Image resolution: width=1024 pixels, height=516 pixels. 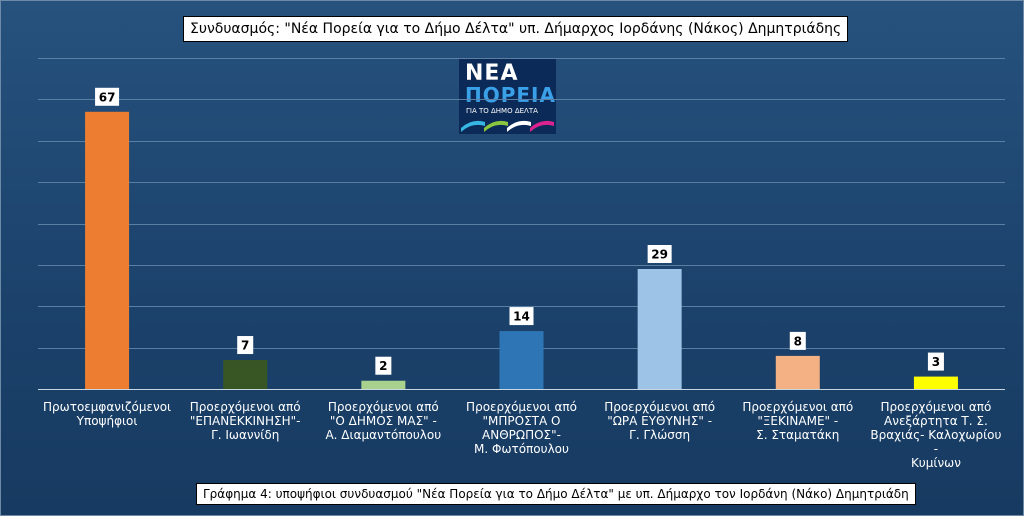 I want to click on data-label: 2, so click(x=383, y=366).